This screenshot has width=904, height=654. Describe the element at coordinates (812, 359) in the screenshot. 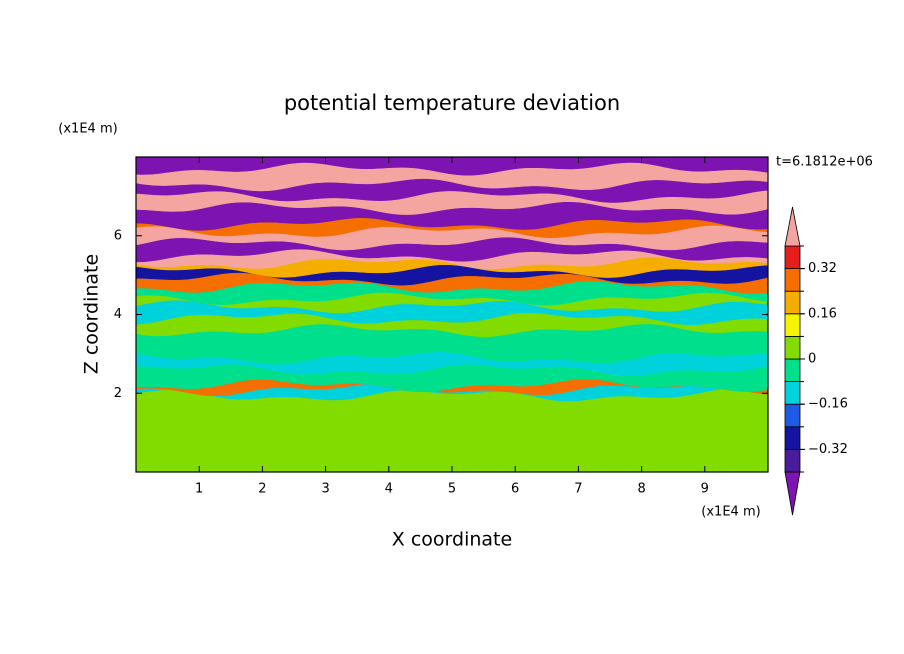

I see `colorbar-tick-label: 0` at that location.